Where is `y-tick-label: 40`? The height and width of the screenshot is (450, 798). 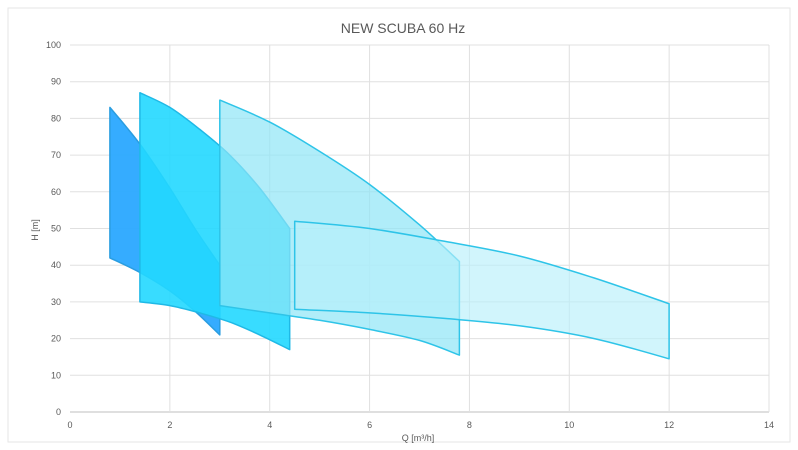
y-tick-label: 40 is located at coordinates (56, 265).